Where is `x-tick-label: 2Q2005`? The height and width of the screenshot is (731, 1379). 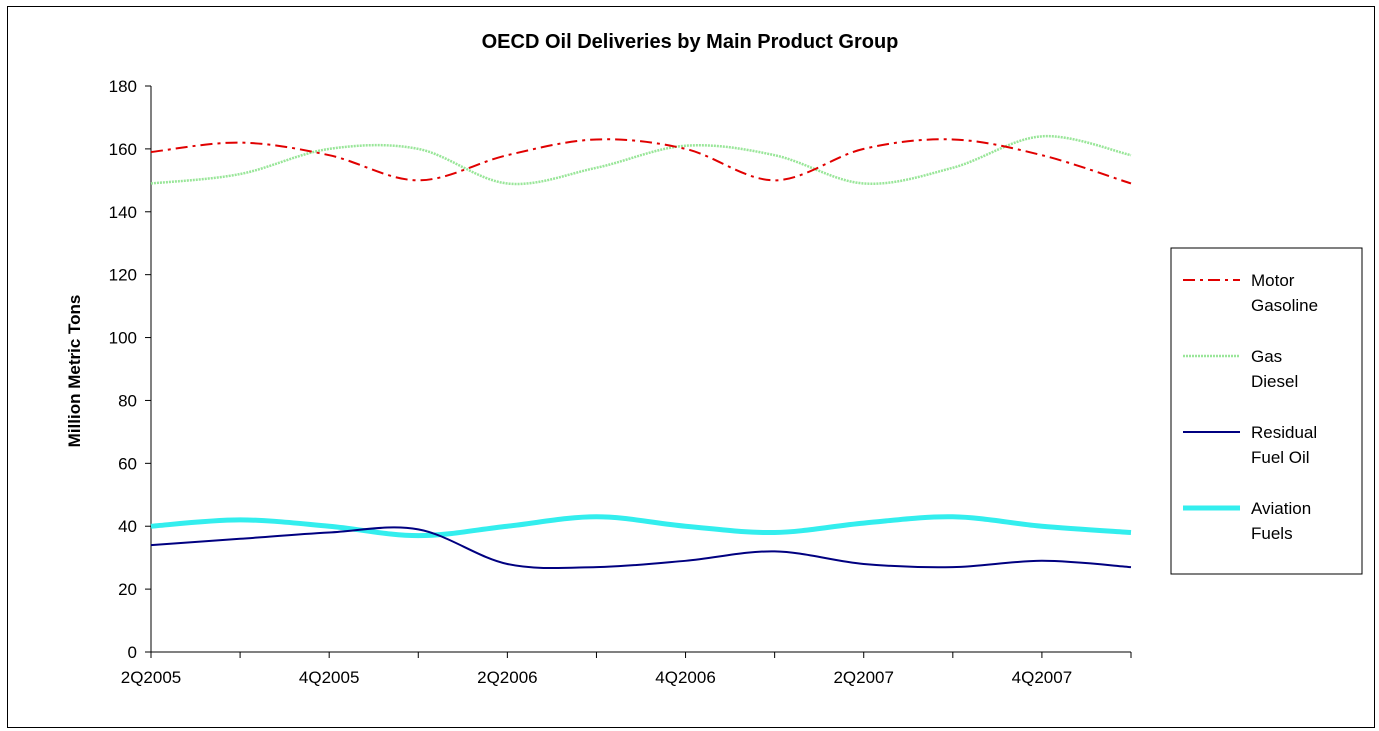 x-tick-label: 2Q2005 is located at coordinates (151, 677).